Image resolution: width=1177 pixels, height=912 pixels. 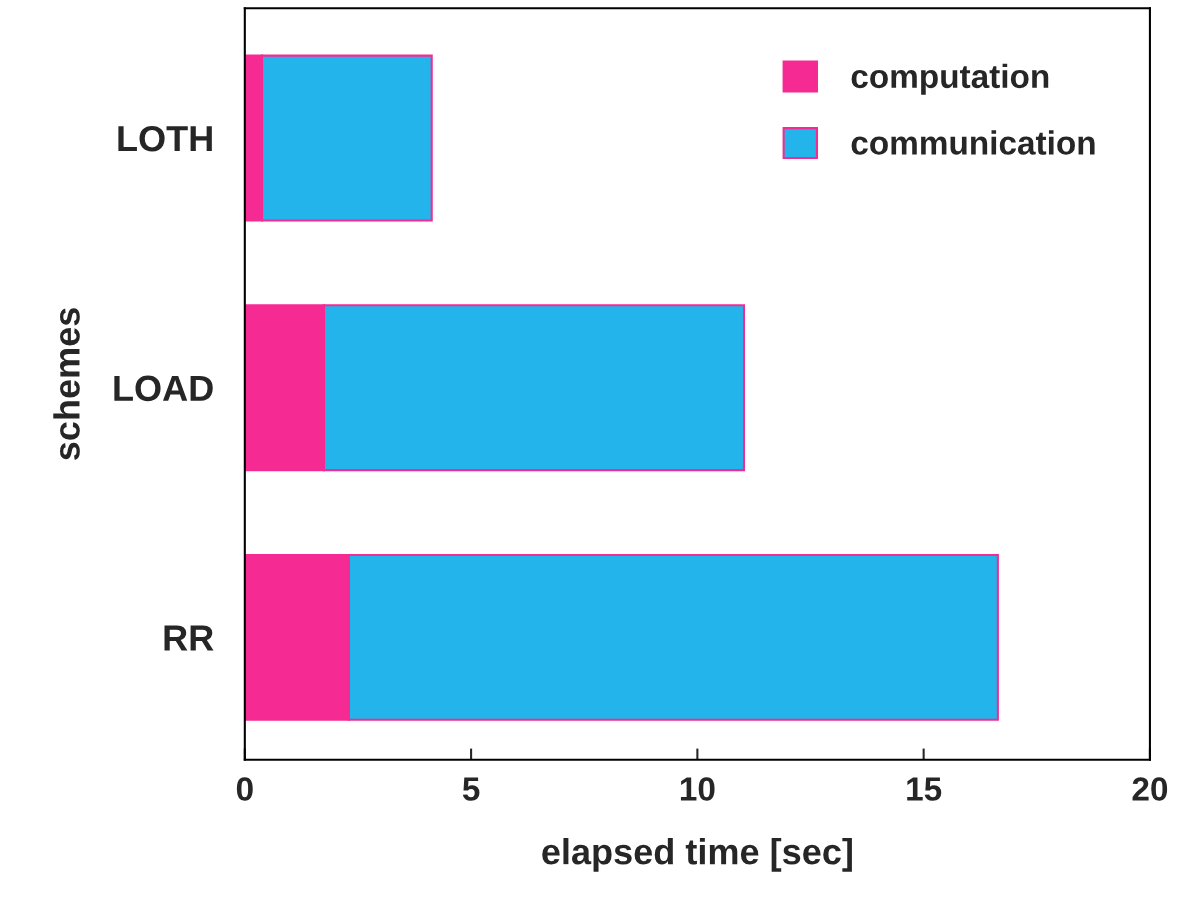 I want to click on y-tick-label: RR, so click(x=189, y=638).